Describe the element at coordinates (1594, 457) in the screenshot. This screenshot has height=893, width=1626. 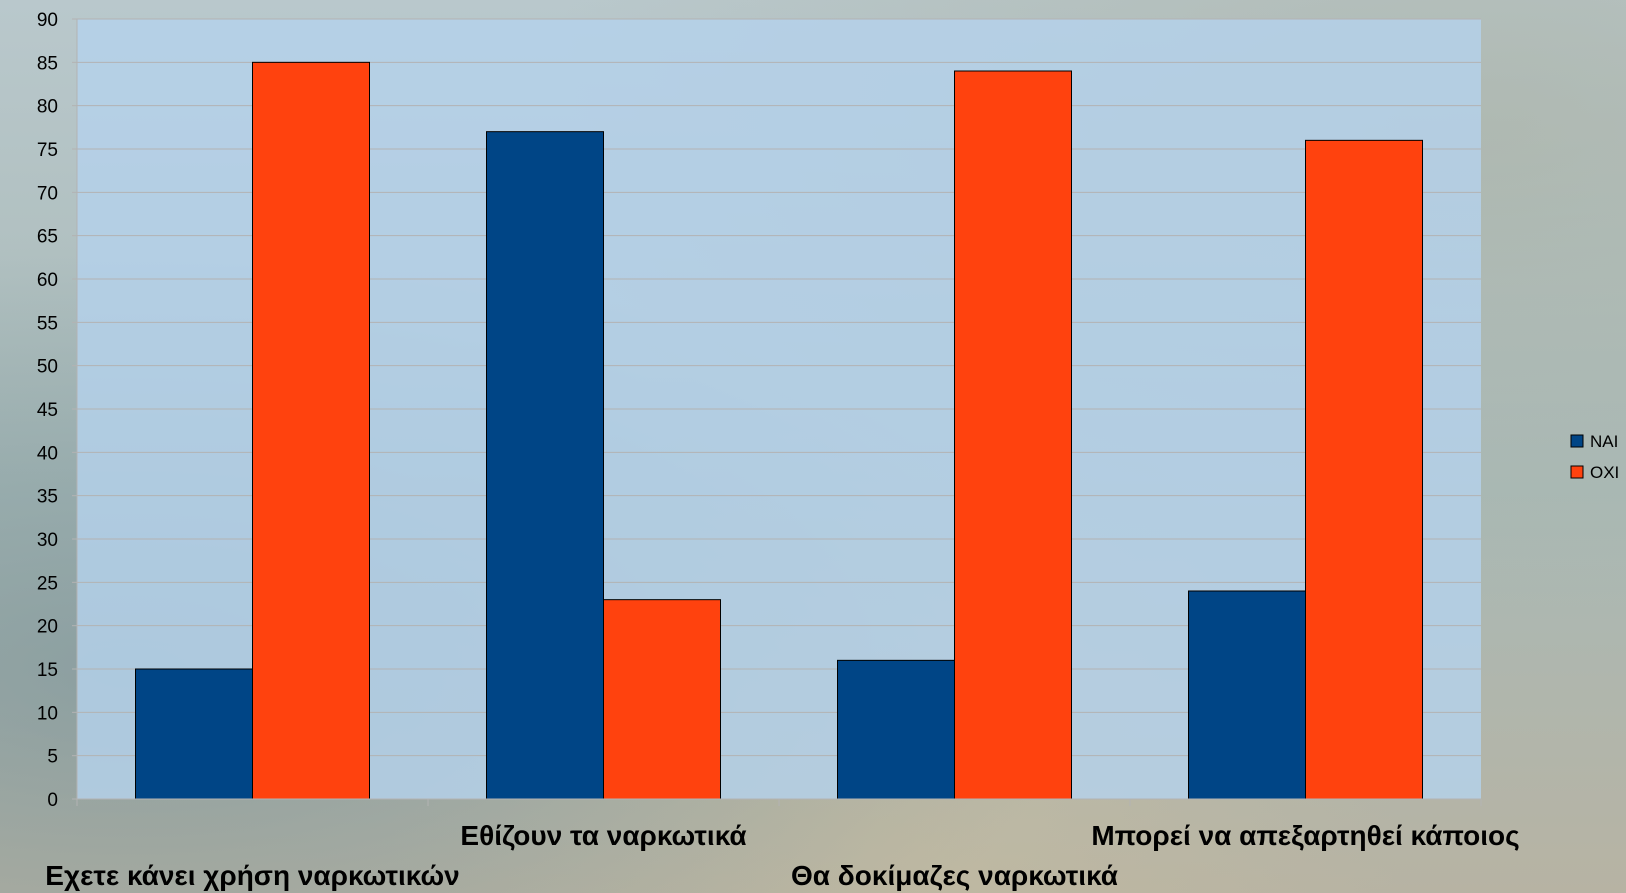
I see `legend: ΝΑΙ ΟΧΙ` at that location.